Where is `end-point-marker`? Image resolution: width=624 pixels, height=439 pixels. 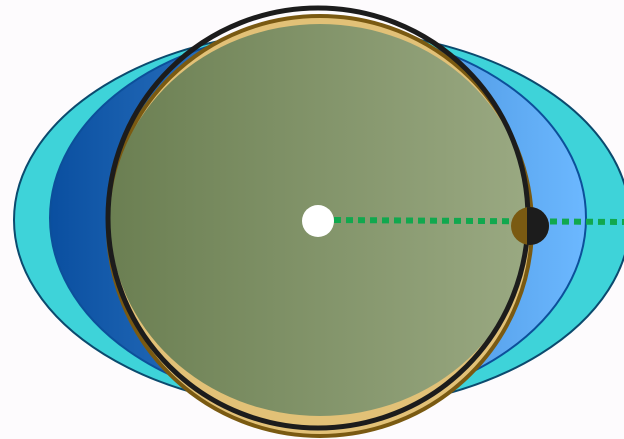 end-point-marker is located at coordinates (530, 226).